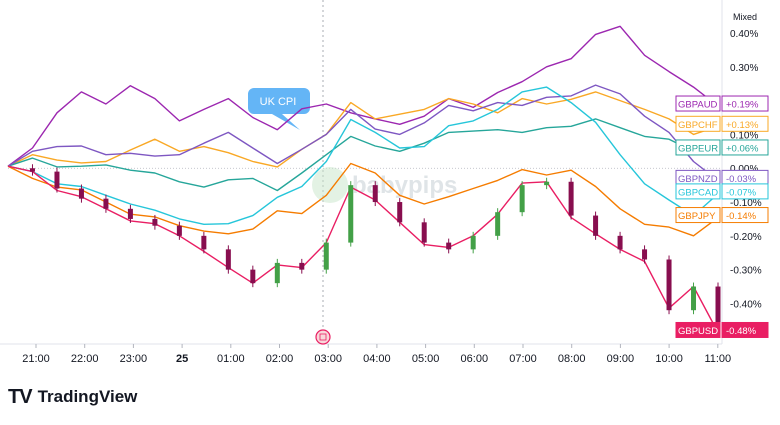 The width and height of the screenshot is (780, 425). I want to click on footer: TV TradingView, so click(72, 397).